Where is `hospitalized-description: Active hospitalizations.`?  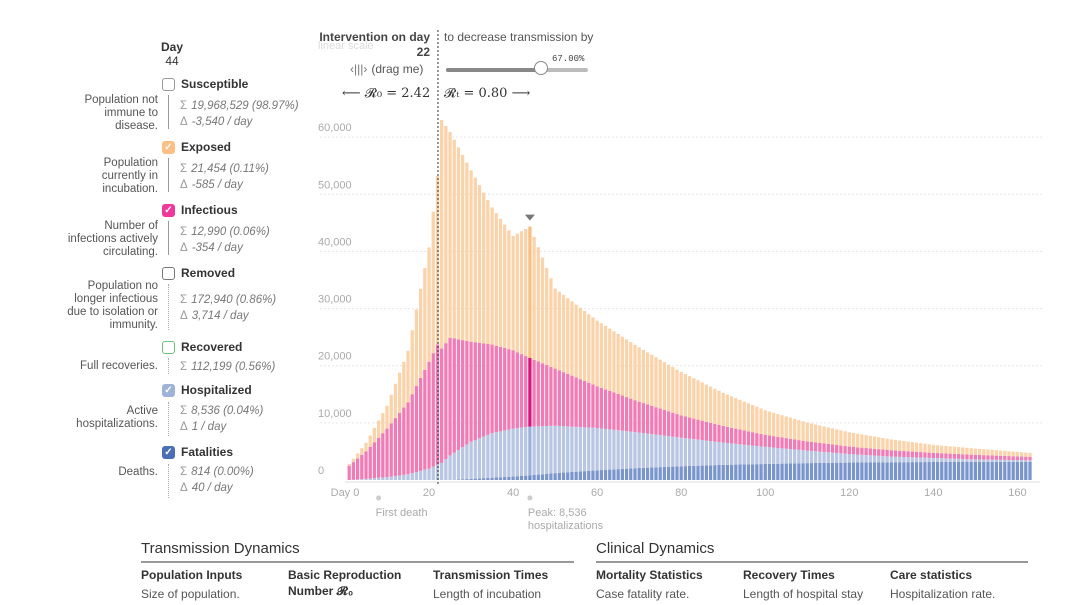
hospitalized-description: Active hospitalizations. is located at coordinates (117, 418).